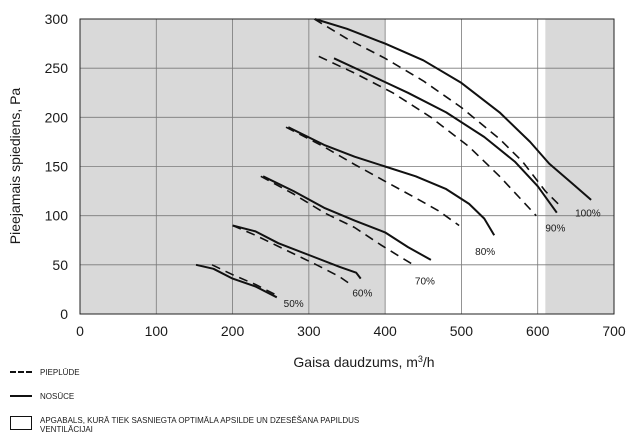 The width and height of the screenshot is (630, 444). I want to click on series-dashed-90pct, so click(427, 136).